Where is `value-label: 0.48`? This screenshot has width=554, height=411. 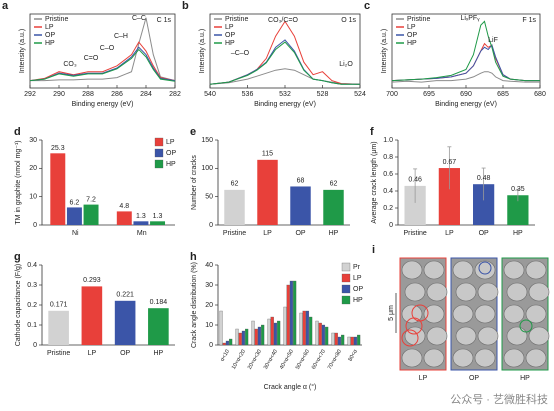
value-label: 0.48 is located at coordinates (484, 178).